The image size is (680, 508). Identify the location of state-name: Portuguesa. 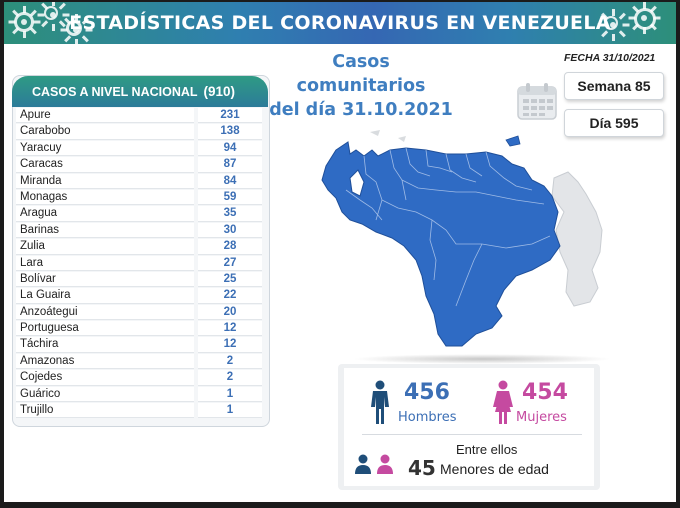
(105, 329).